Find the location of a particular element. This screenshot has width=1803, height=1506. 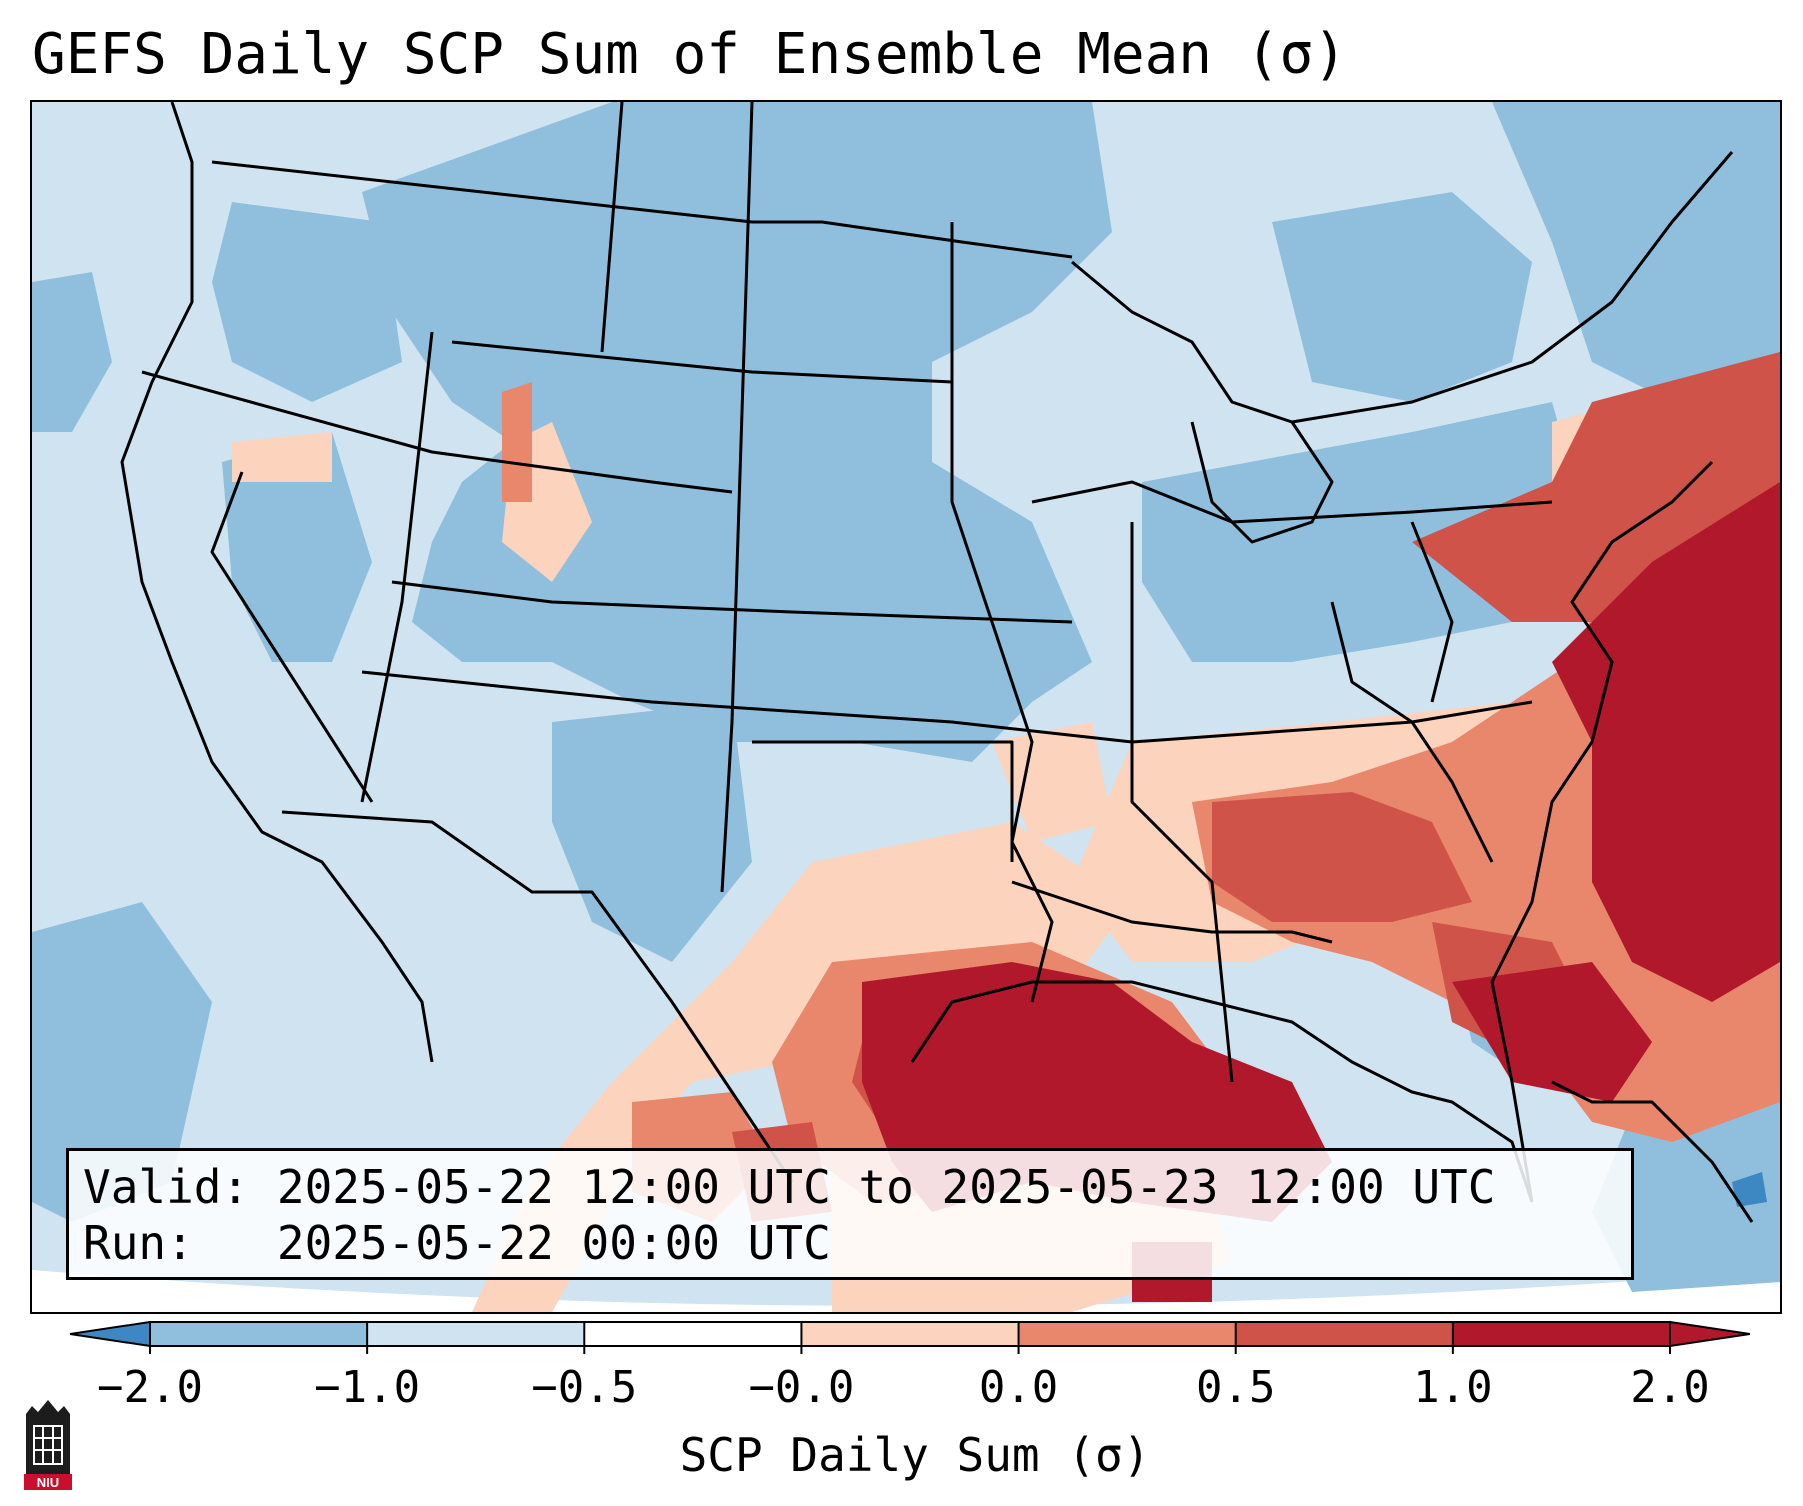

oregon-light is located at coordinates (282, 457).